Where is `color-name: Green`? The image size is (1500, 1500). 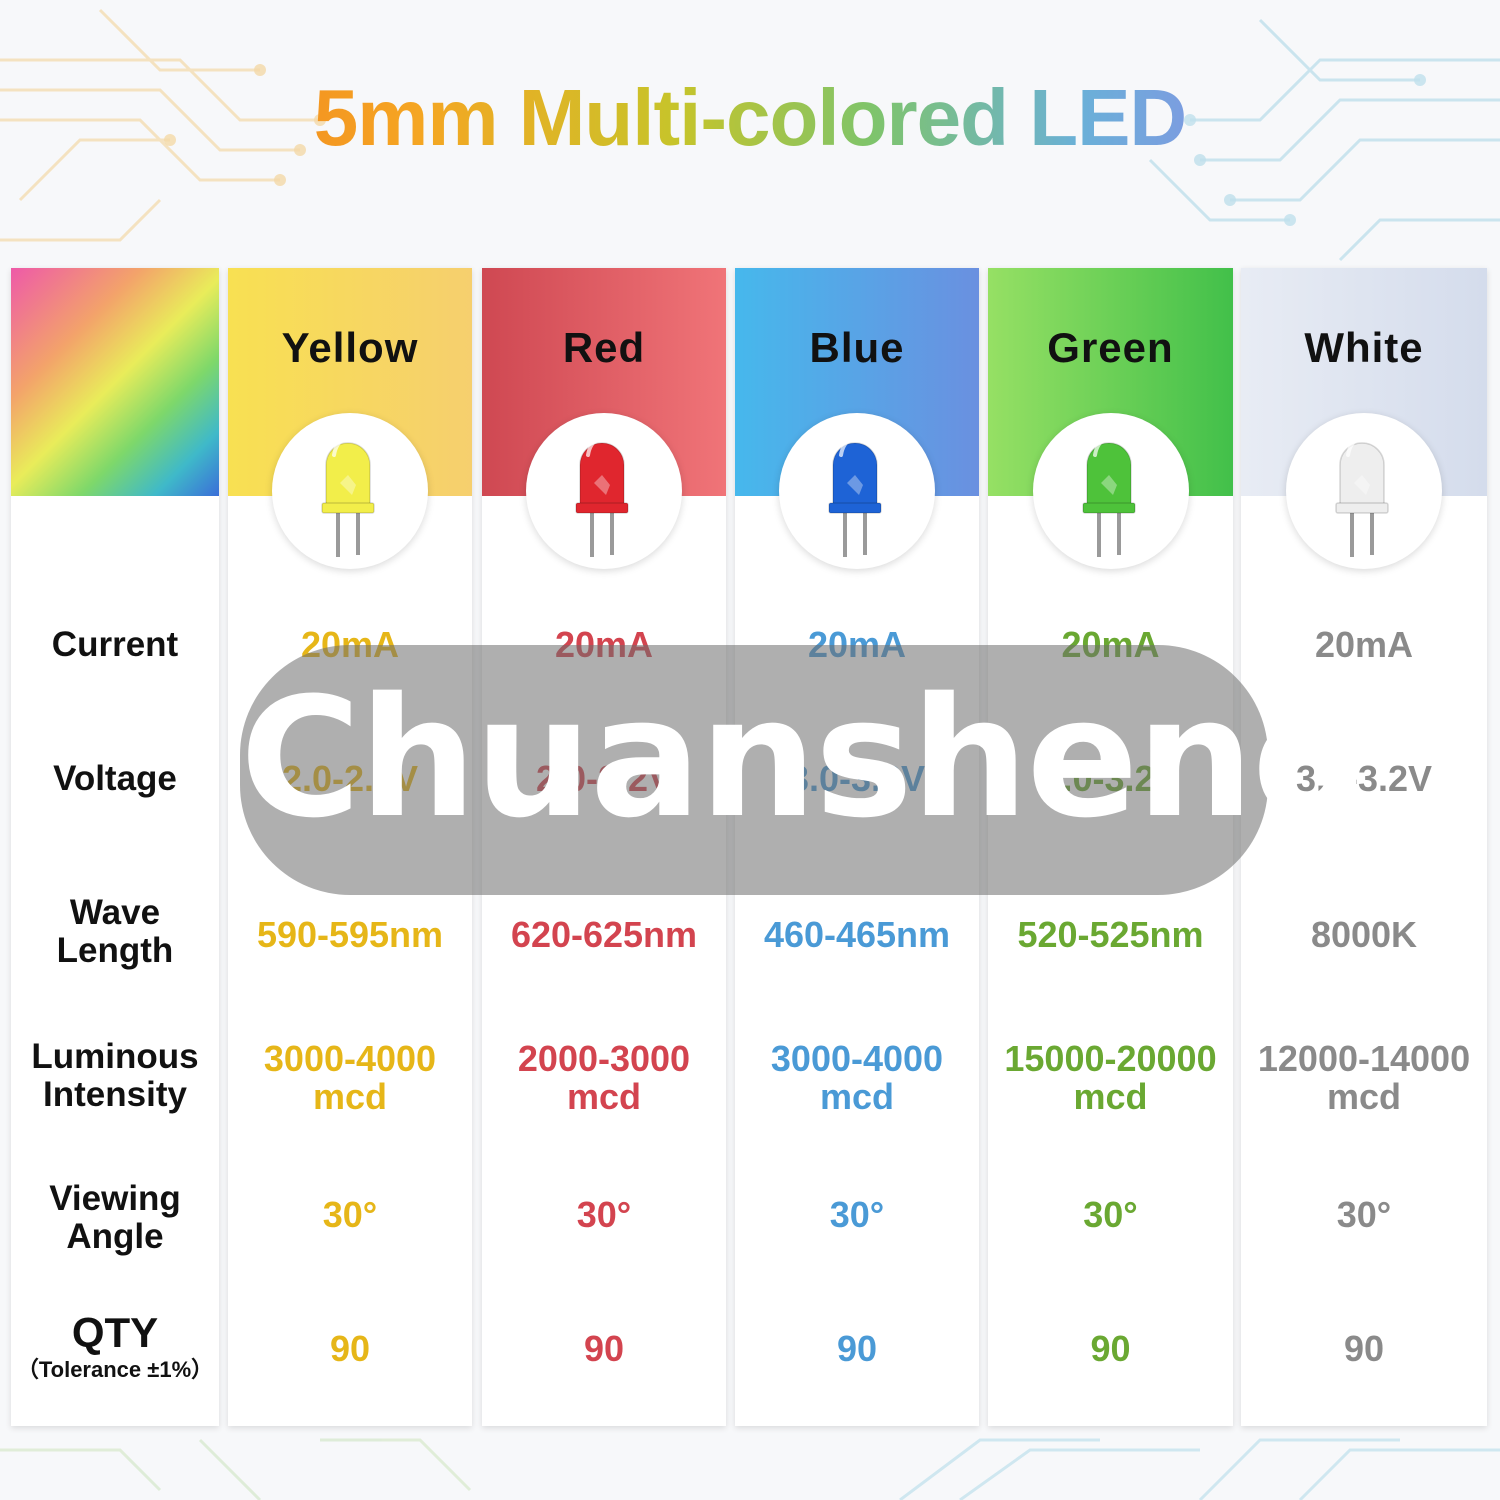
color-name: Green is located at coordinates (1110, 347).